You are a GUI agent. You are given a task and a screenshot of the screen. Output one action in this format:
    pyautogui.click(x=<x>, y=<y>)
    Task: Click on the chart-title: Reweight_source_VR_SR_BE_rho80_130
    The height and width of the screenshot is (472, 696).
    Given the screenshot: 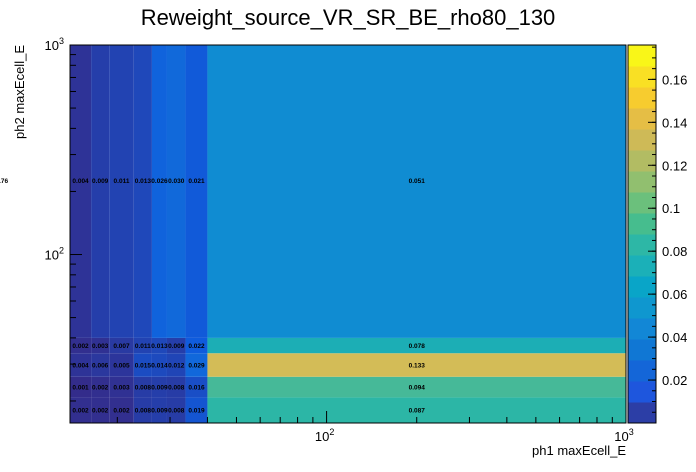 What is the action you would take?
    pyautogui.click(x=348, y=17)
    